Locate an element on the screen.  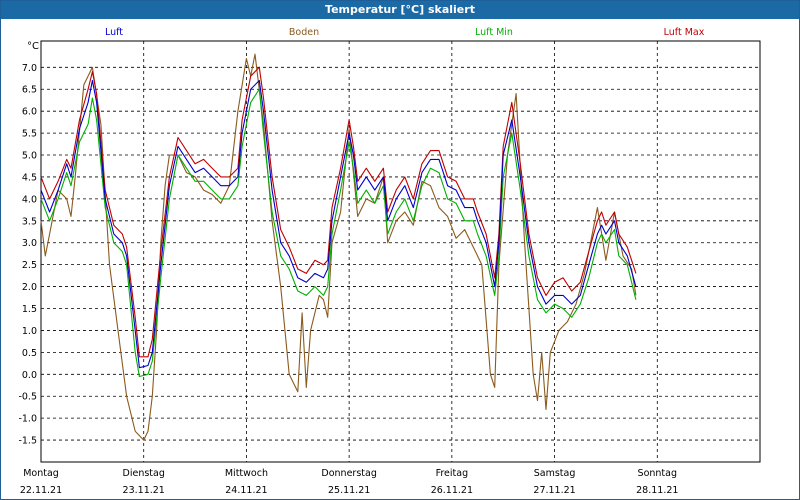
y-tick-label: 4.5 is located at coordinates (29, 177).